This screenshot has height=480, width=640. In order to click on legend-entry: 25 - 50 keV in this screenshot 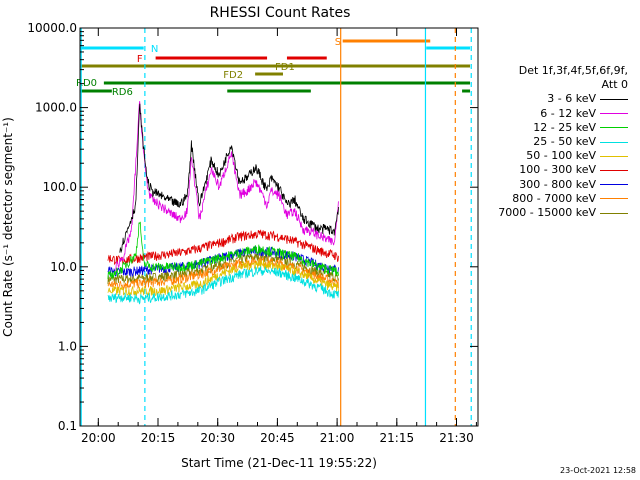, I will do `click(553, 142)`.